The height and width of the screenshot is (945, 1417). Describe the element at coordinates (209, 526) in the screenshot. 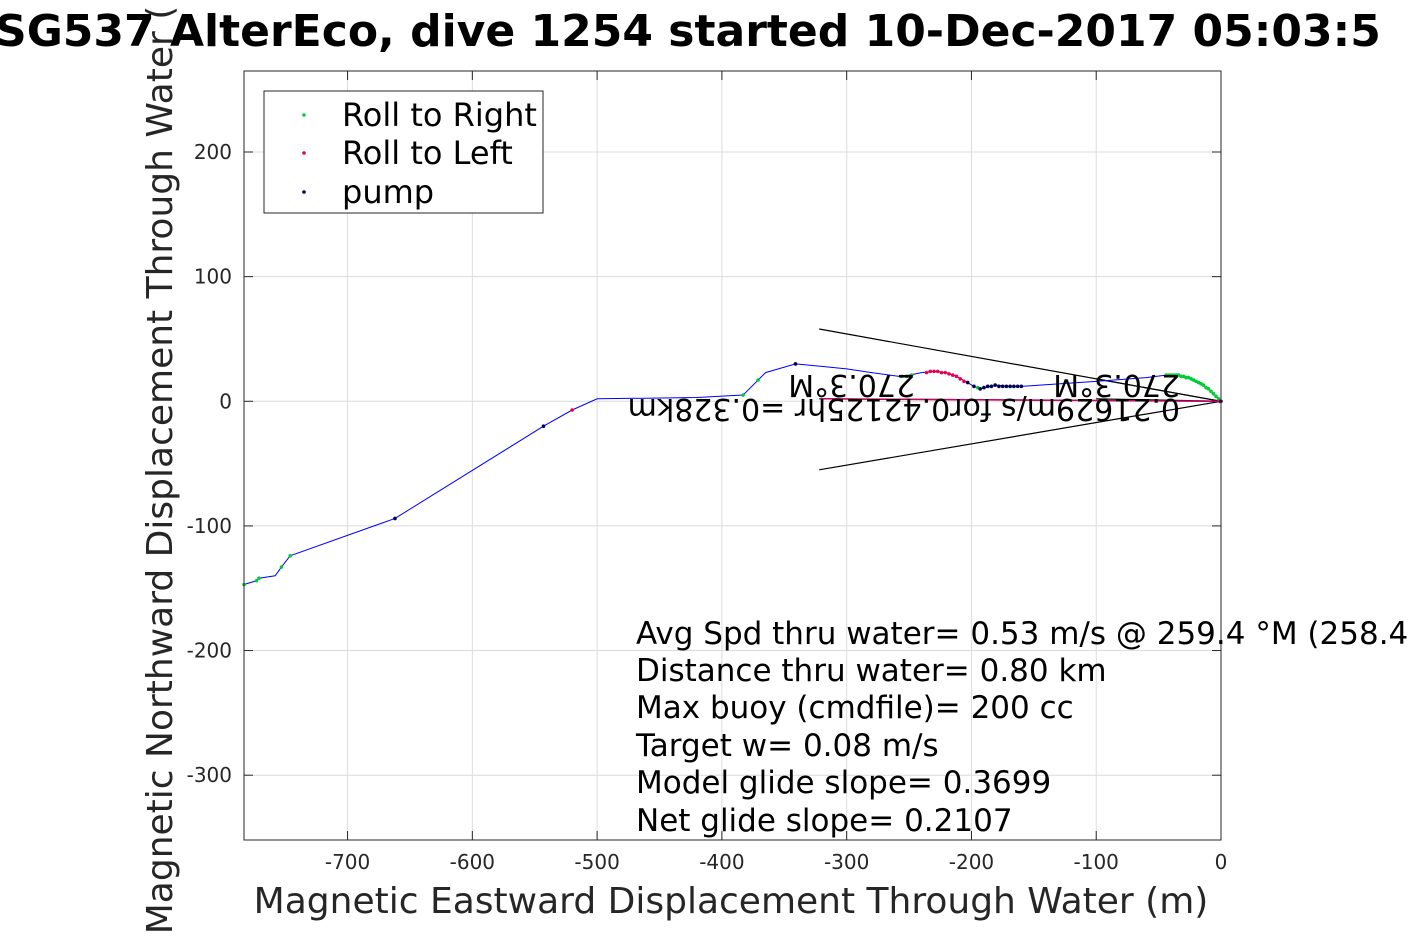

I see `y-tick-label: -100` at that location.